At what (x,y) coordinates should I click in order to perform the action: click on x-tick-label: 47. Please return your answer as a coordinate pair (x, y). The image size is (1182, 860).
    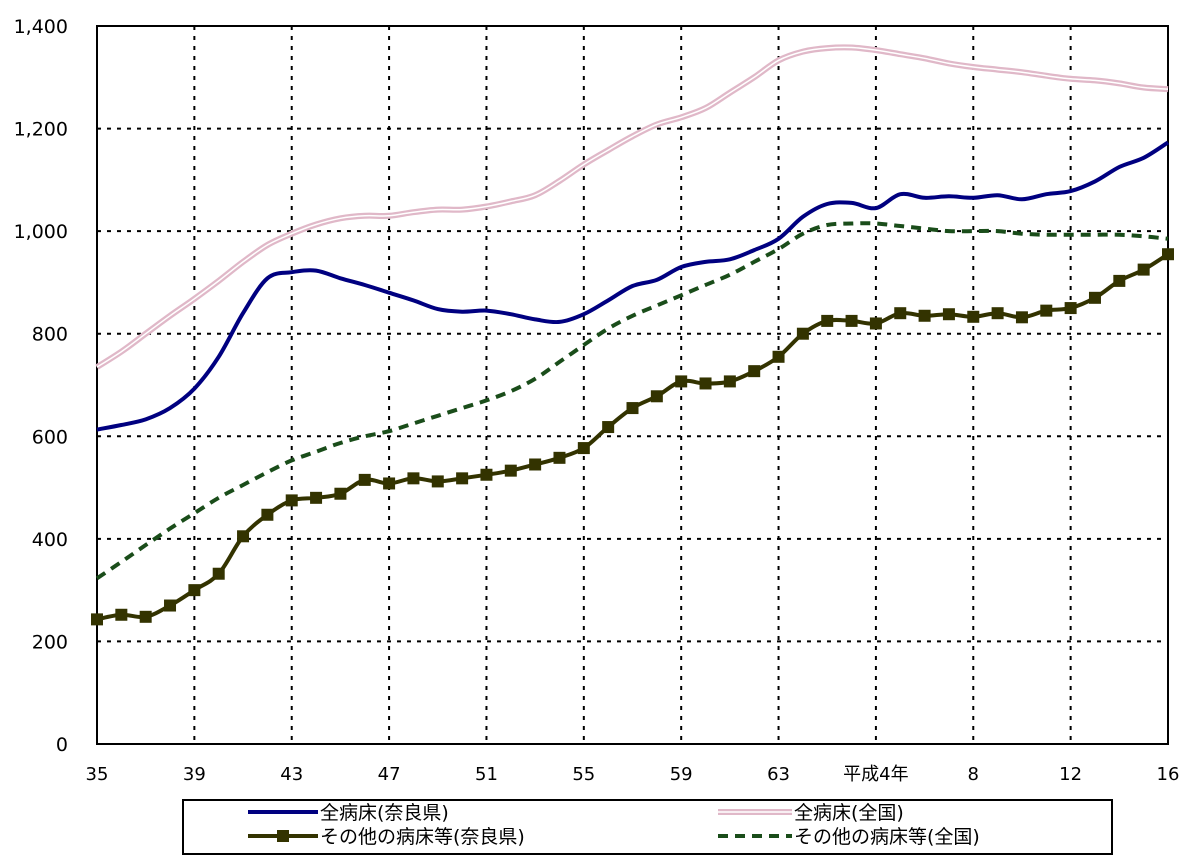
    Looking at the image, I should click on (389, 774).